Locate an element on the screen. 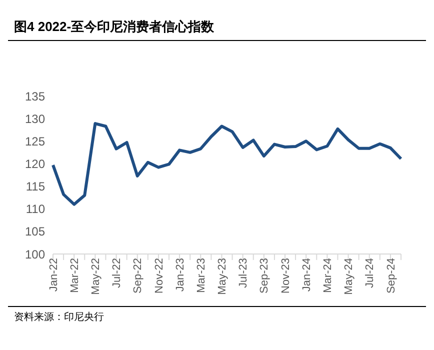 The width and height of the screenshot is (434, 350). x-tick-label: Jul-24 is located at coordinates (370, 273).